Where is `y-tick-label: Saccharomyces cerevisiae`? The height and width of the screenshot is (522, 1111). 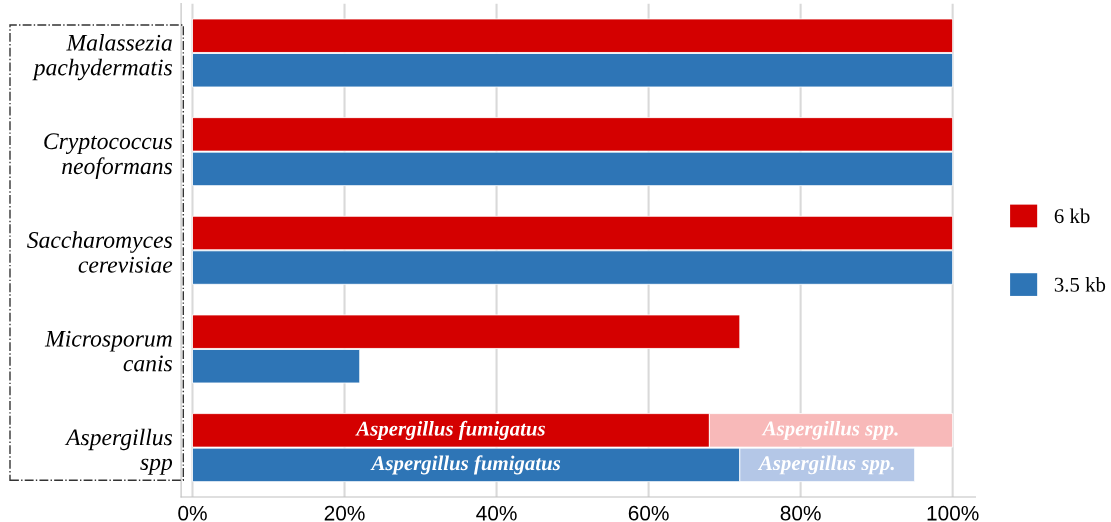 y-tick-label: Saccharomyces cerevisiae is located at coordinates (100, 252).